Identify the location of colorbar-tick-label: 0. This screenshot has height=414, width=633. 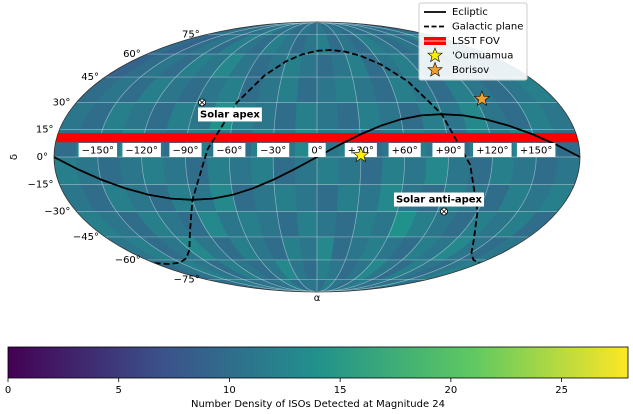
(8, 390).